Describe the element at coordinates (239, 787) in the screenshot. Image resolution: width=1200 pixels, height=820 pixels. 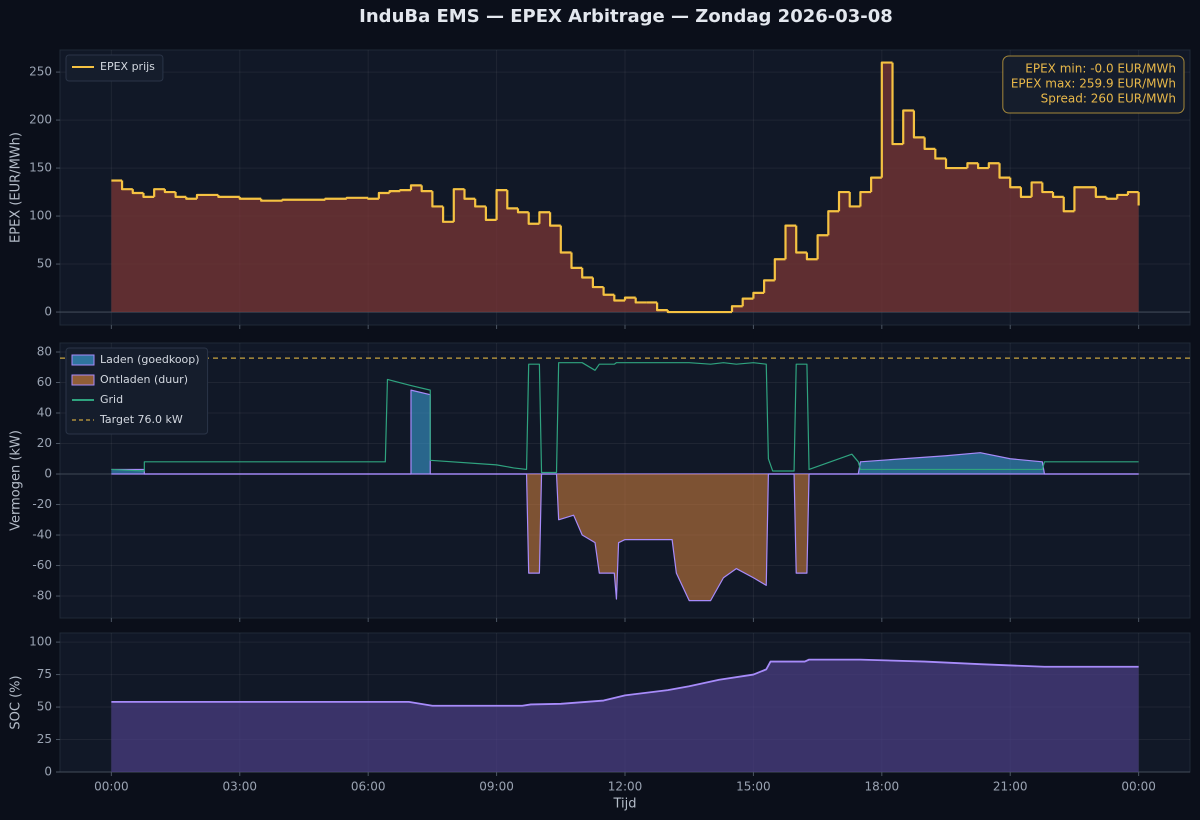
I see `x-tick-label: 03:00` at that location.